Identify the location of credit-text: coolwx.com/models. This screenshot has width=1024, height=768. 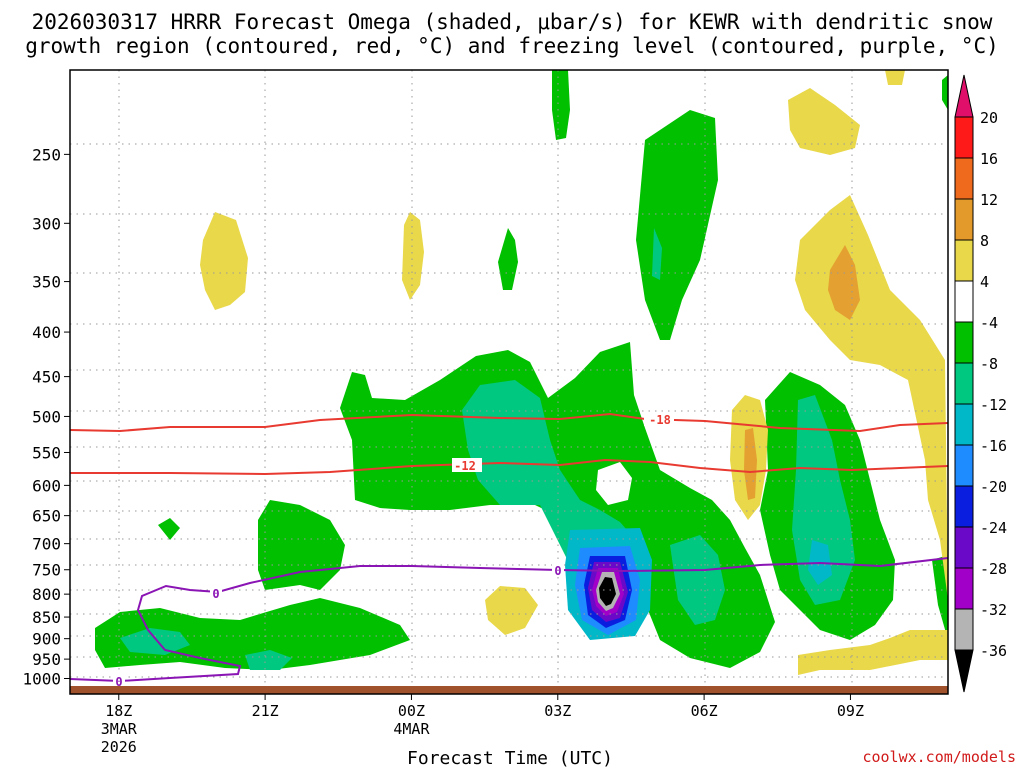
(939, 757).